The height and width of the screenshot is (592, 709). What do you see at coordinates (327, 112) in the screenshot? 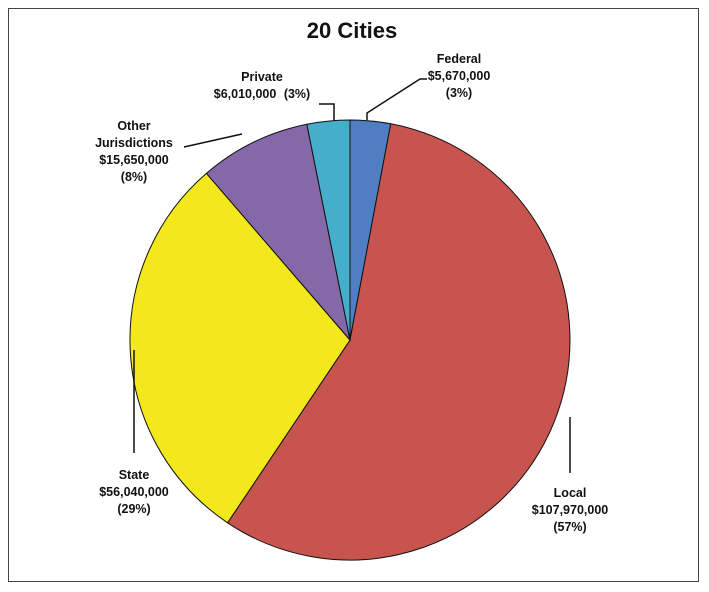
I see `leader-line-private` at bounding box center [327, 112].